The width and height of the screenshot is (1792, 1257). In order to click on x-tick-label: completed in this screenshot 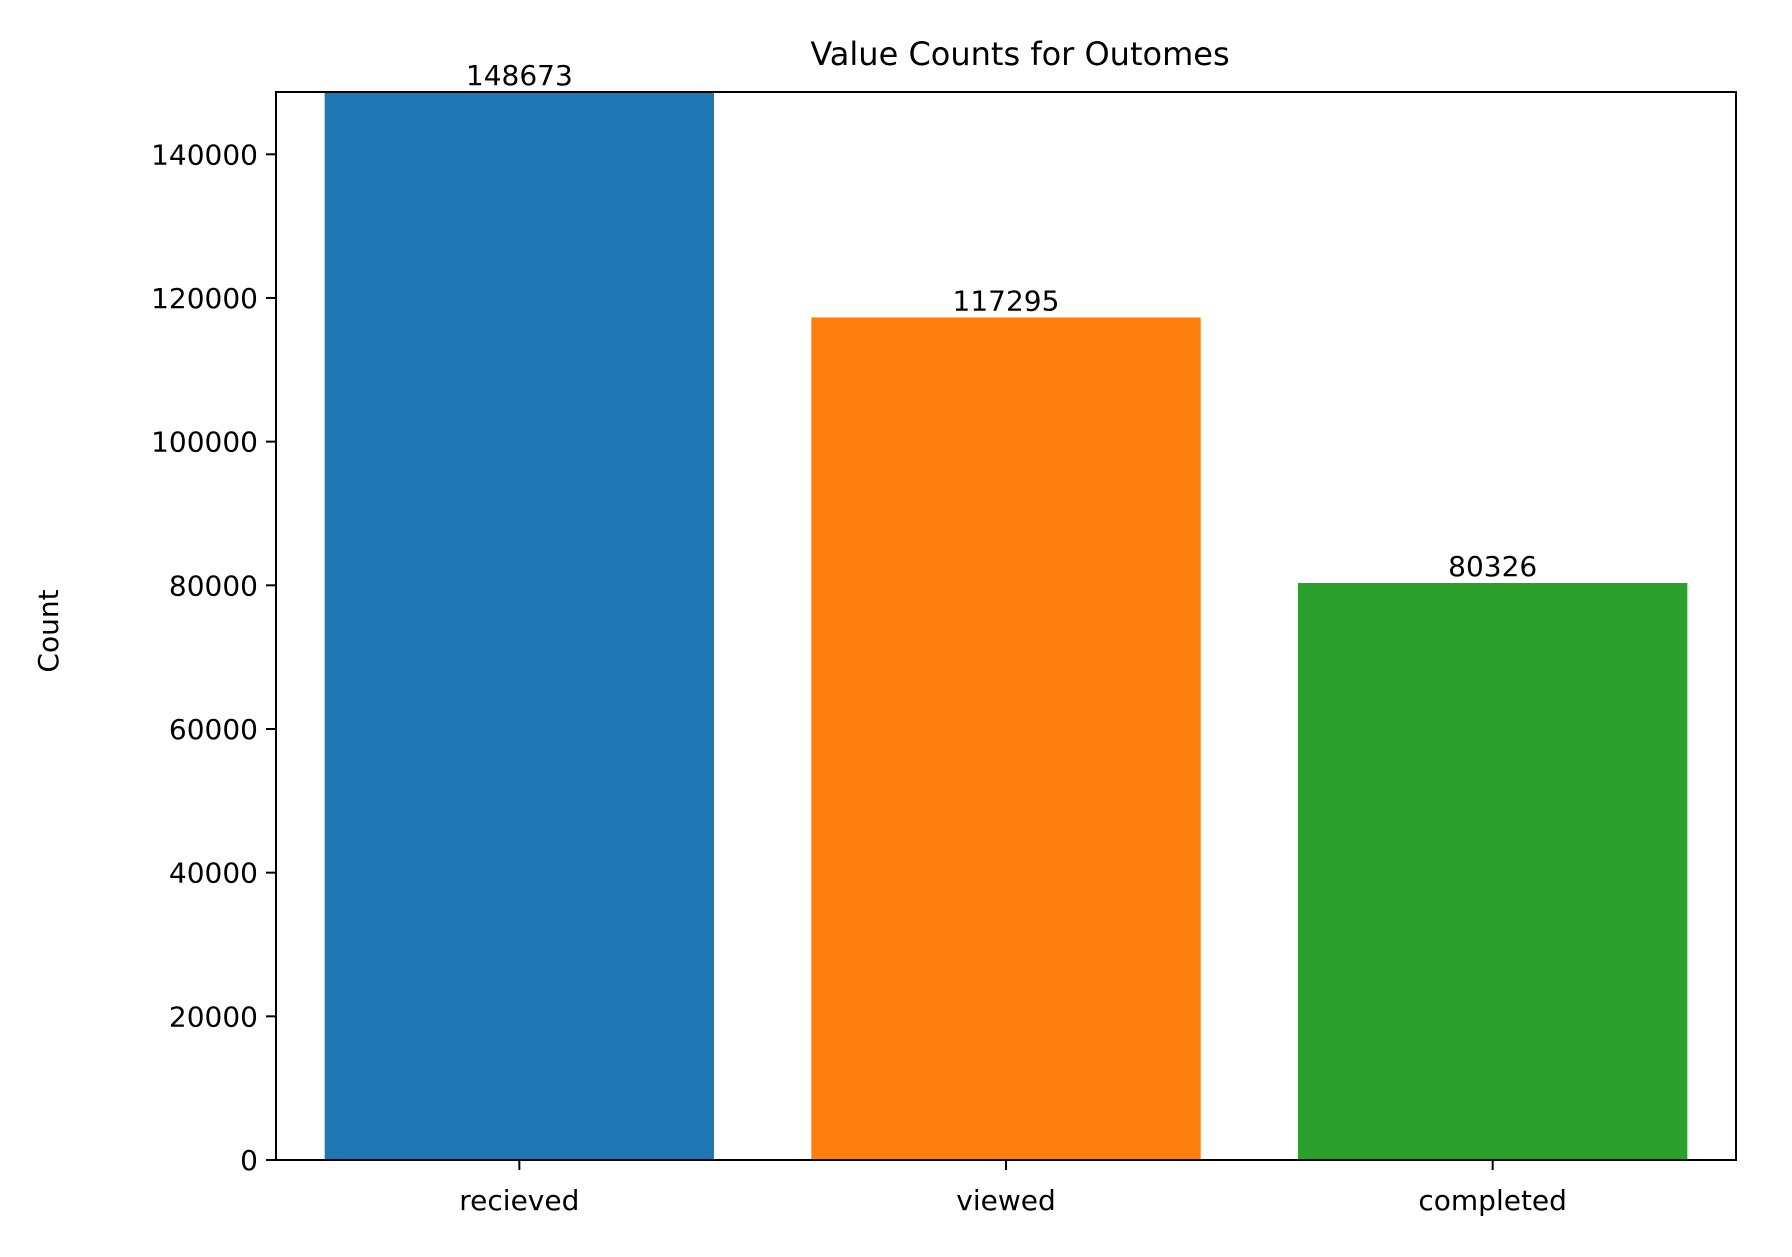, I will do `click(1492, 1200)`.